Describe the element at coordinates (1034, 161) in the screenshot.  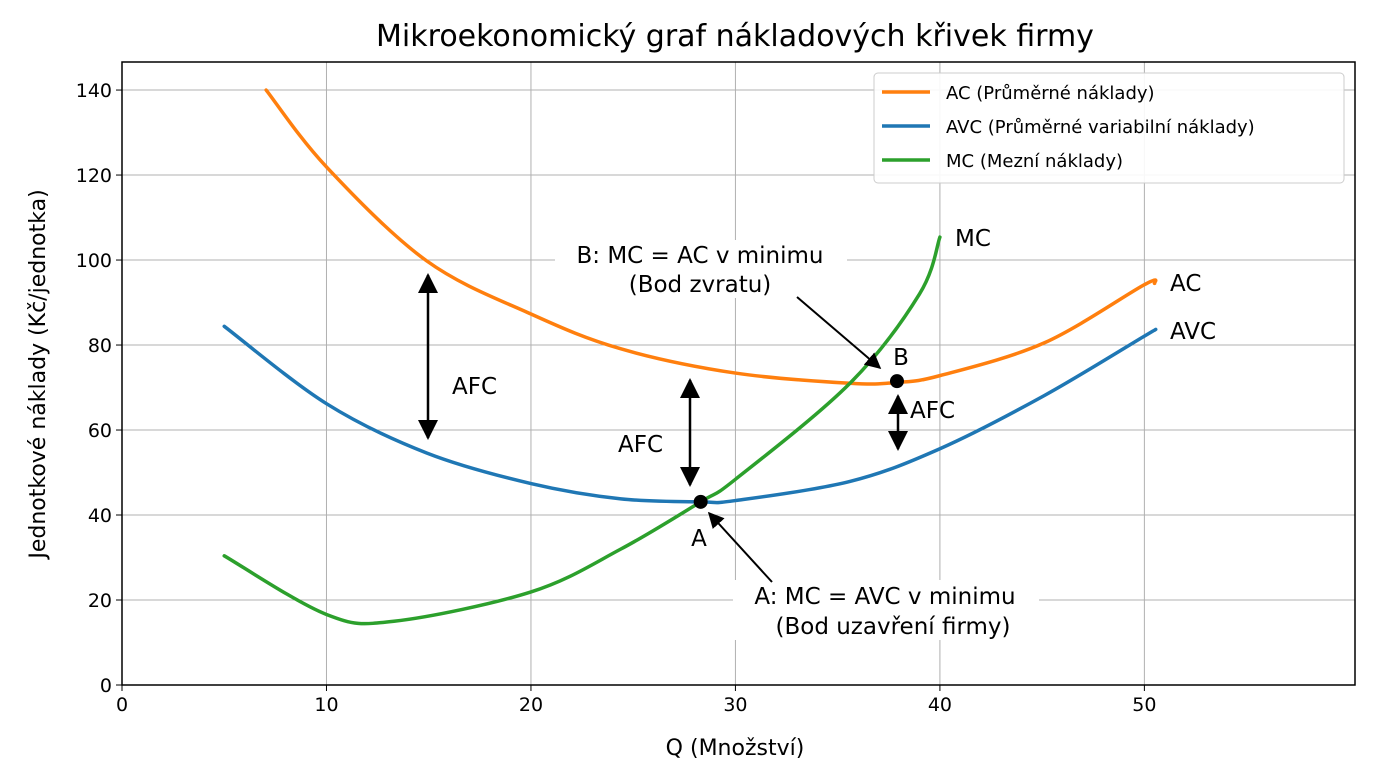
I see `legend-mc: MC (Mezní náklady)` at that location.